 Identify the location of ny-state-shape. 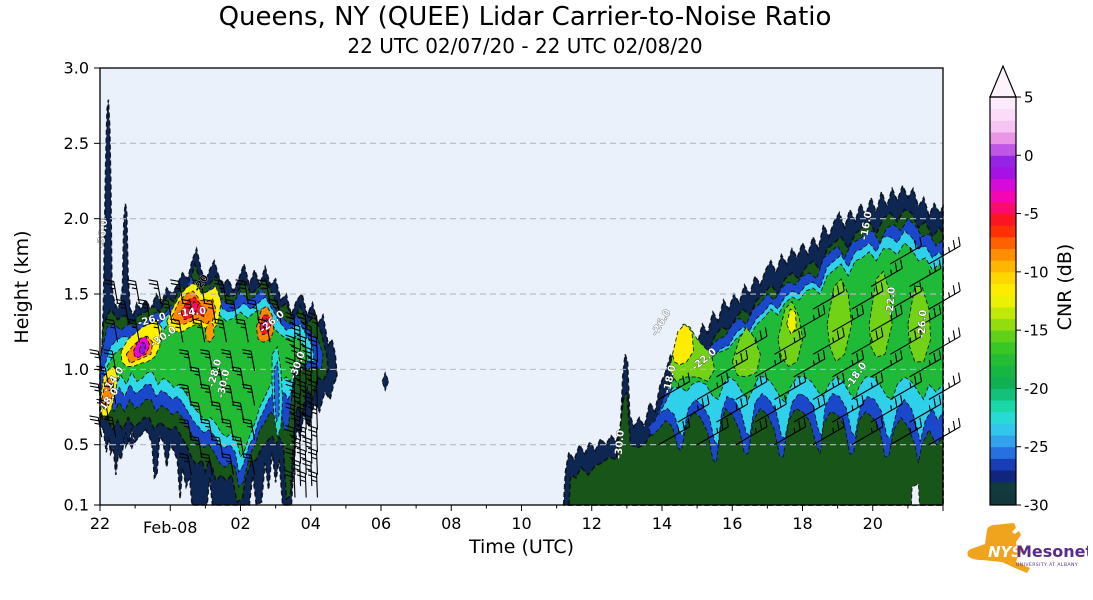
(998, 548).